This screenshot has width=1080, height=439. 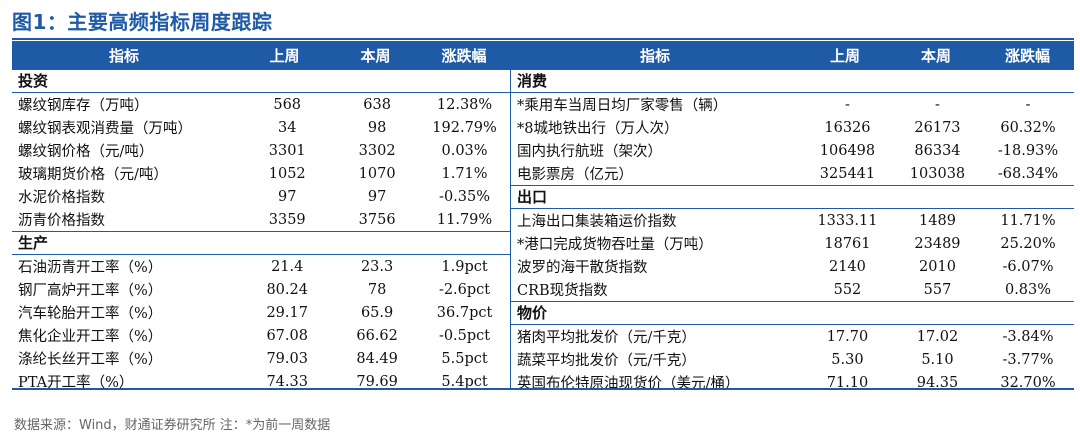 What do you see at coordinates (1028, 150) in the screenshot?
I see `change-value: -18.93%` at bounding box center [1028, 150].